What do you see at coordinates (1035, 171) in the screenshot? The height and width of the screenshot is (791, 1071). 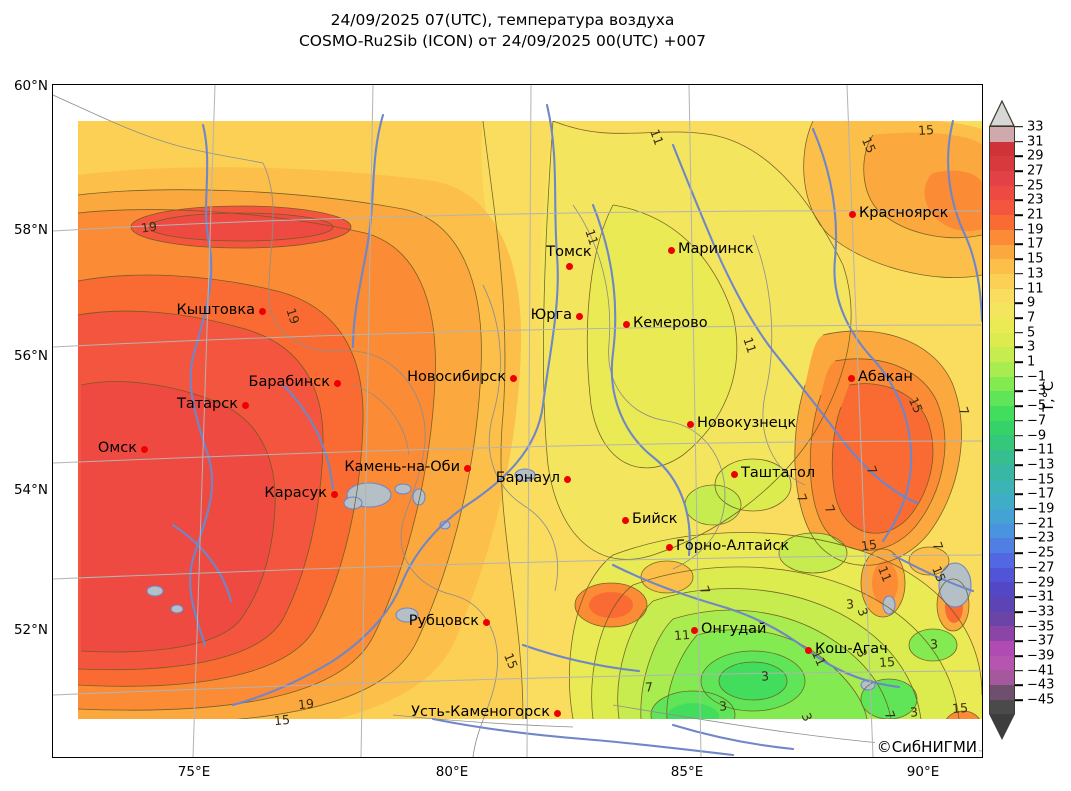 I see `colorbar-tick-label: 27` at bounding box center [1035, 171].